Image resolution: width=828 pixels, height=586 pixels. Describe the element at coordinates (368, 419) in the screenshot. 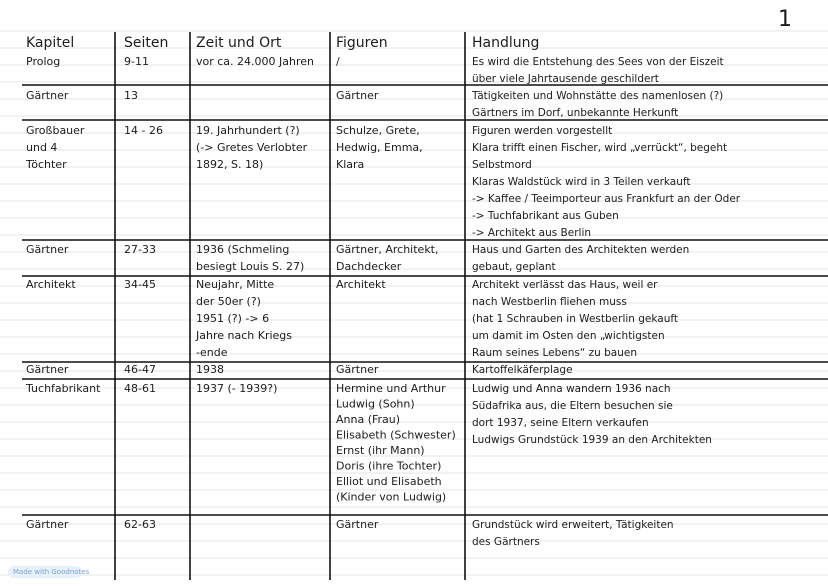

I see `cell-text: Anna (Frau)` at that location.